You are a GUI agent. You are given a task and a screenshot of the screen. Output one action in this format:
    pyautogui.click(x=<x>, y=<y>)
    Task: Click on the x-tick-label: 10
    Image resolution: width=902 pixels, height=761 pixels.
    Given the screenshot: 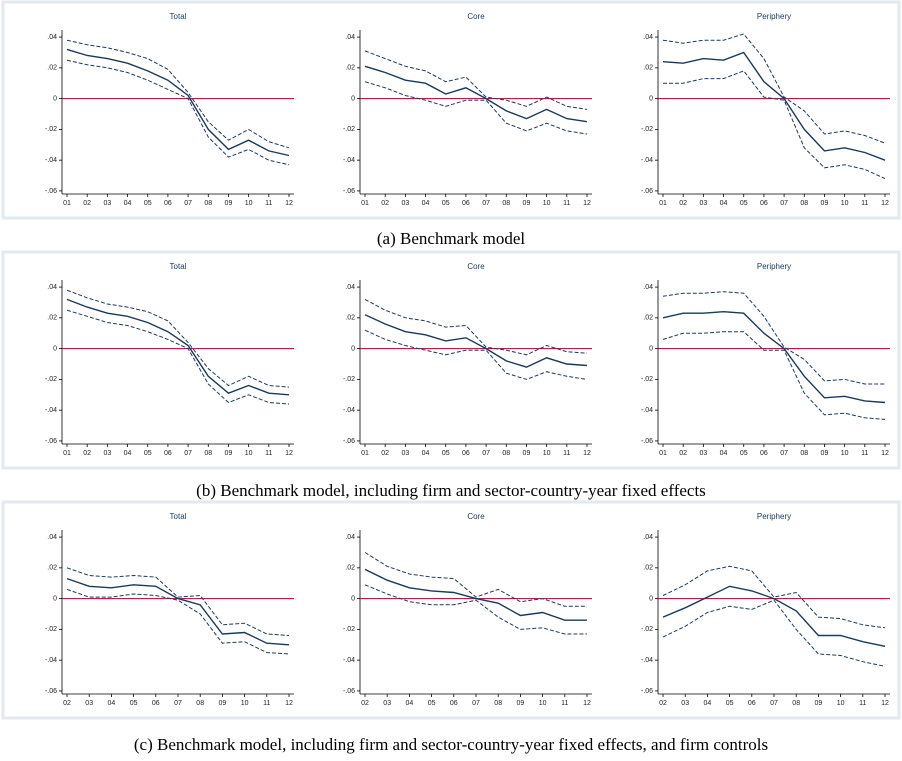 What is the action you would take?
    pyautogui.click(x=249, y=203)
    